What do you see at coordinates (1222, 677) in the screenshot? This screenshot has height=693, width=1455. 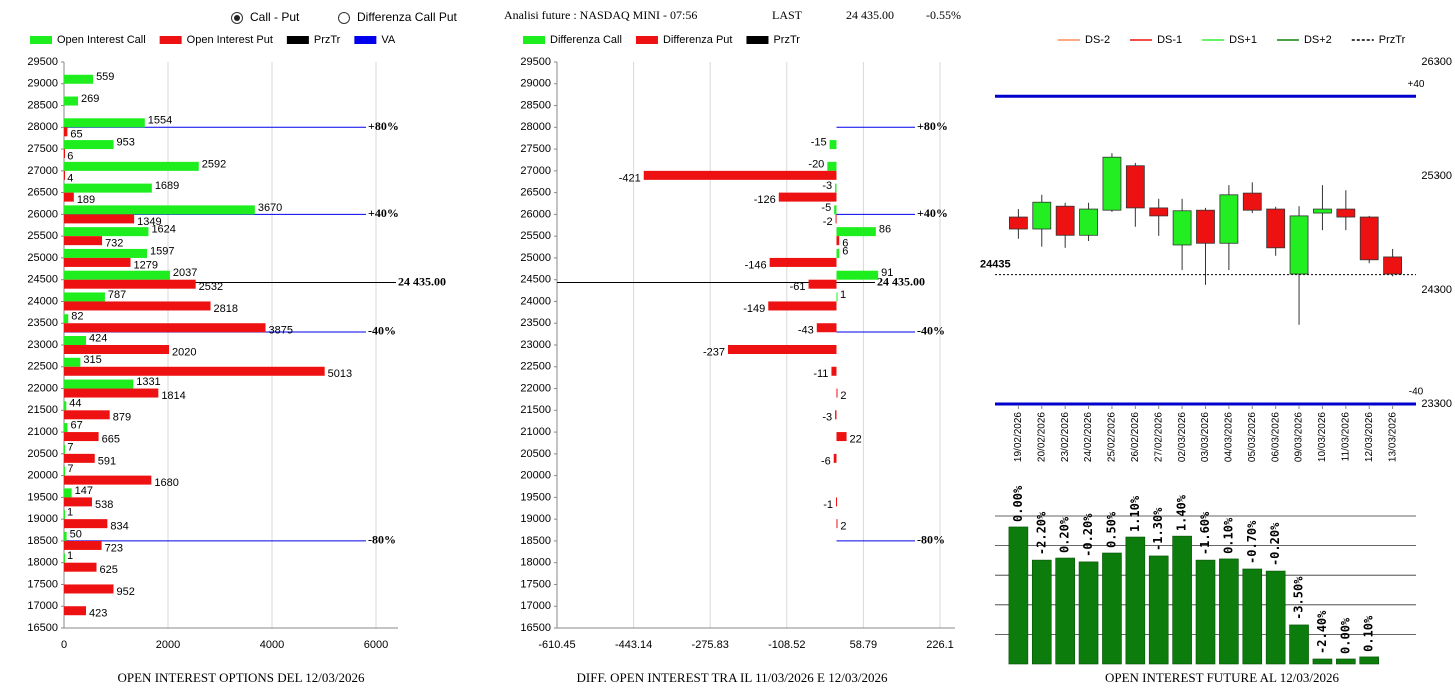 I see `chart-title: OPEN INTEREST FUTURE AL 12/03/2026` at bounding box center [1222, 677].